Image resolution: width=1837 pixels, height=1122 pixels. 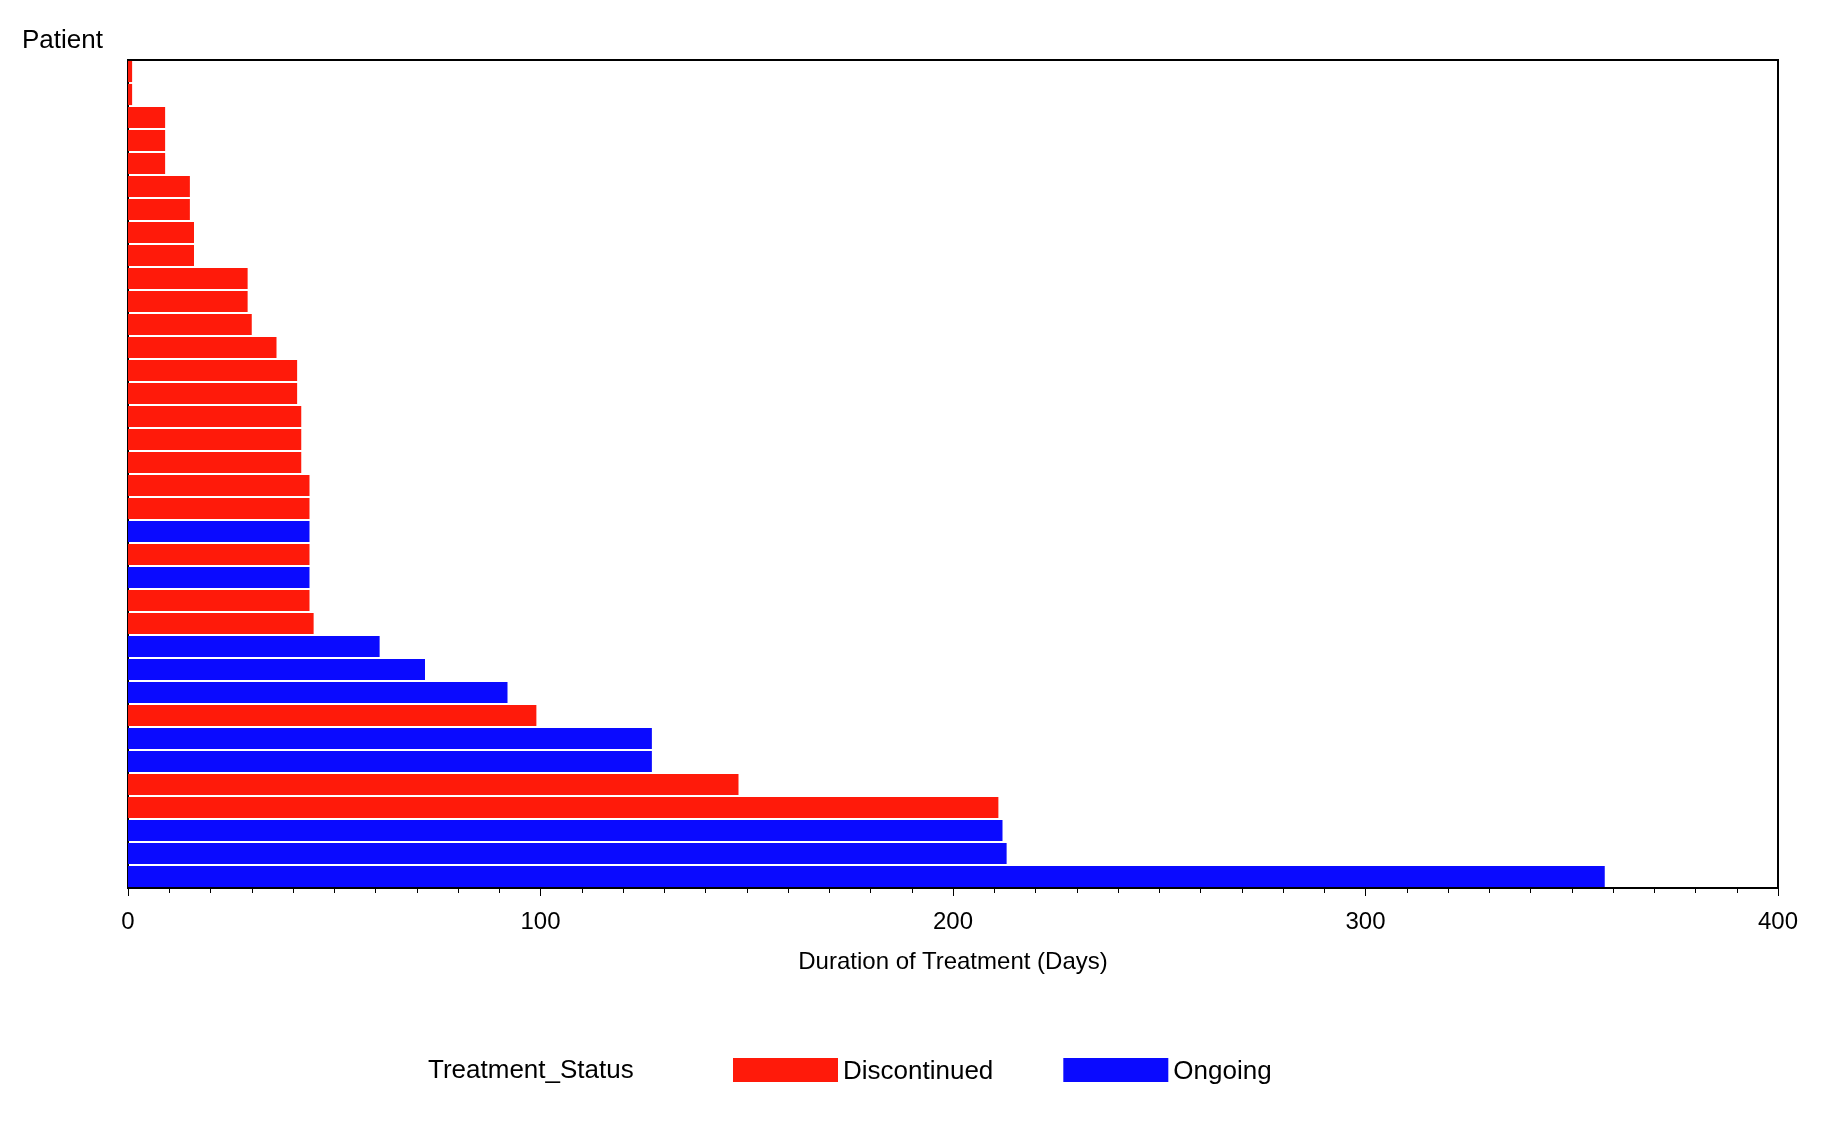 I want to click on x-tick-label: 300, so click(x=1365, y=920).